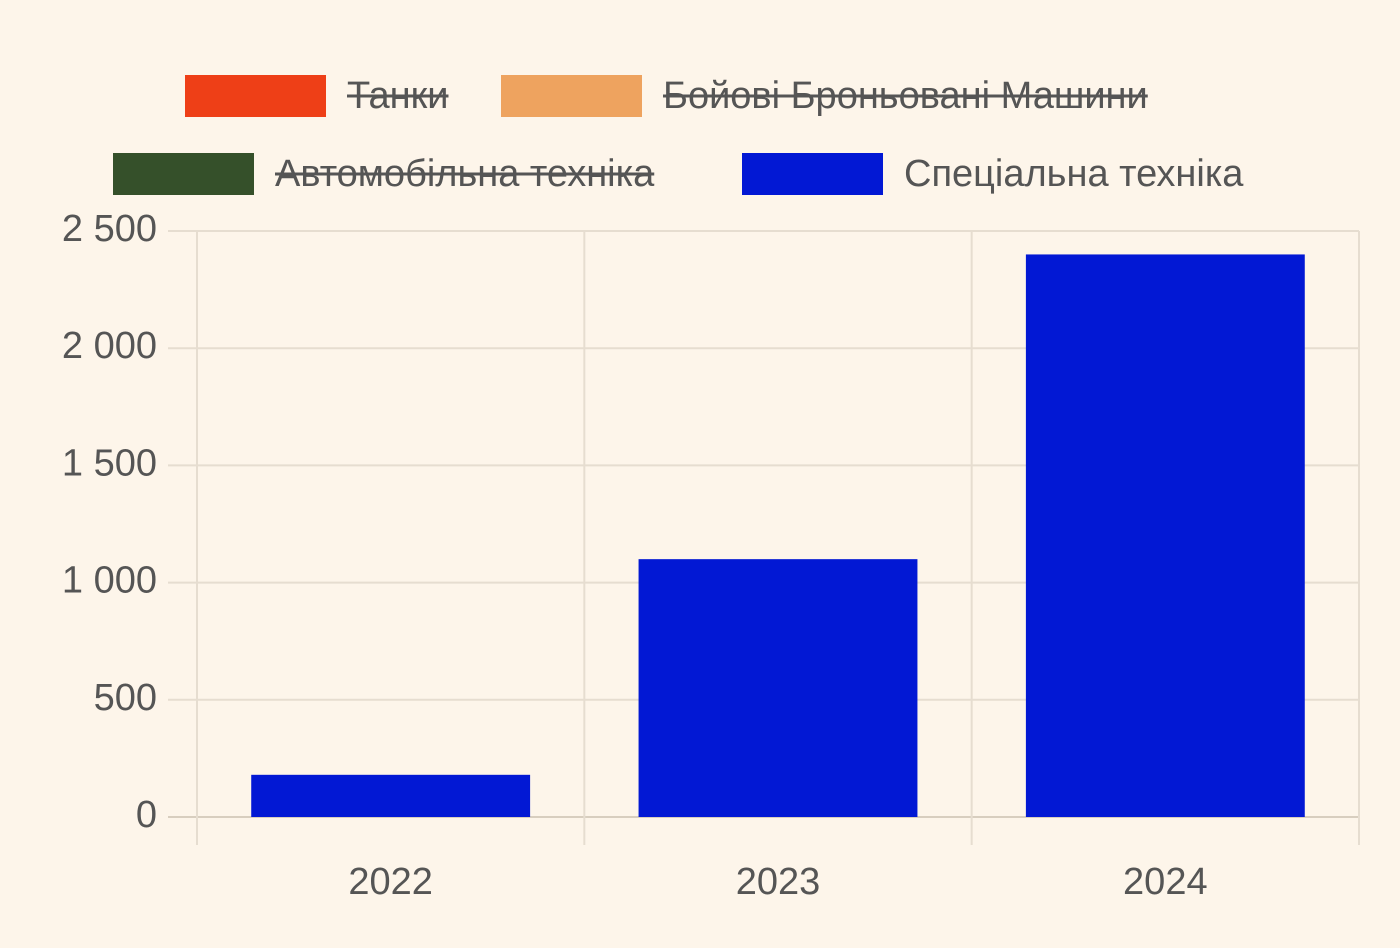 The height and width of the screenshot is (948, 1400). What do you see at coordinates (109, 346) in the screenshot?
I see `y-tick-label: 2 000` at bounding box center [109, 346].